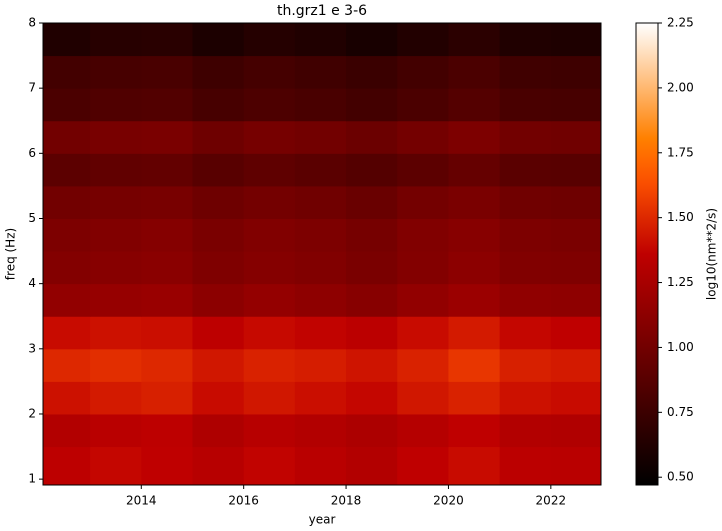  I want to click on y-axis-label: freq (Hz), so click(11, 254).